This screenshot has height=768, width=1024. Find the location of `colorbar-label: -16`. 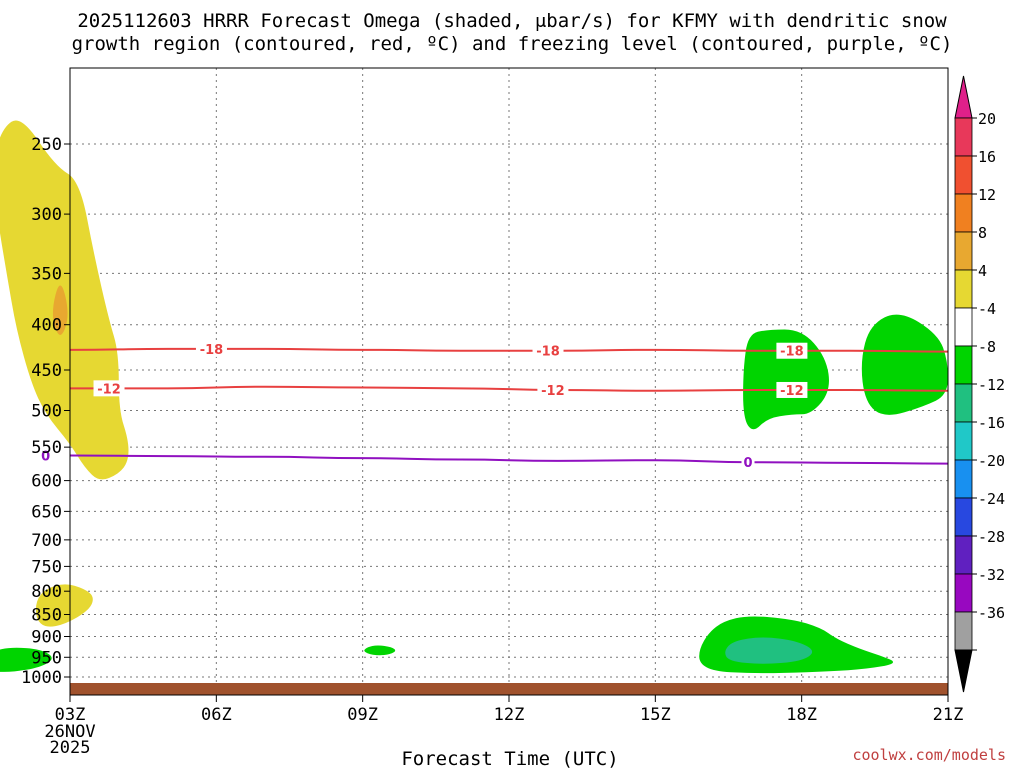

colorbar-label: -16 is located at coordinates (991, 423).